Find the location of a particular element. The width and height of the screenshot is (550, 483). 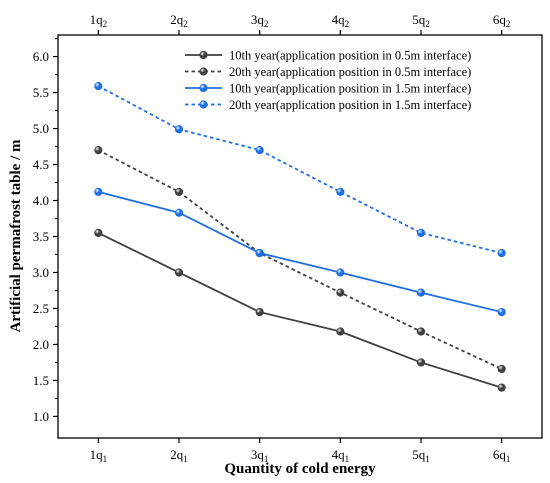

y-tick-label: 5.0 is located at coordinates (41, 128).